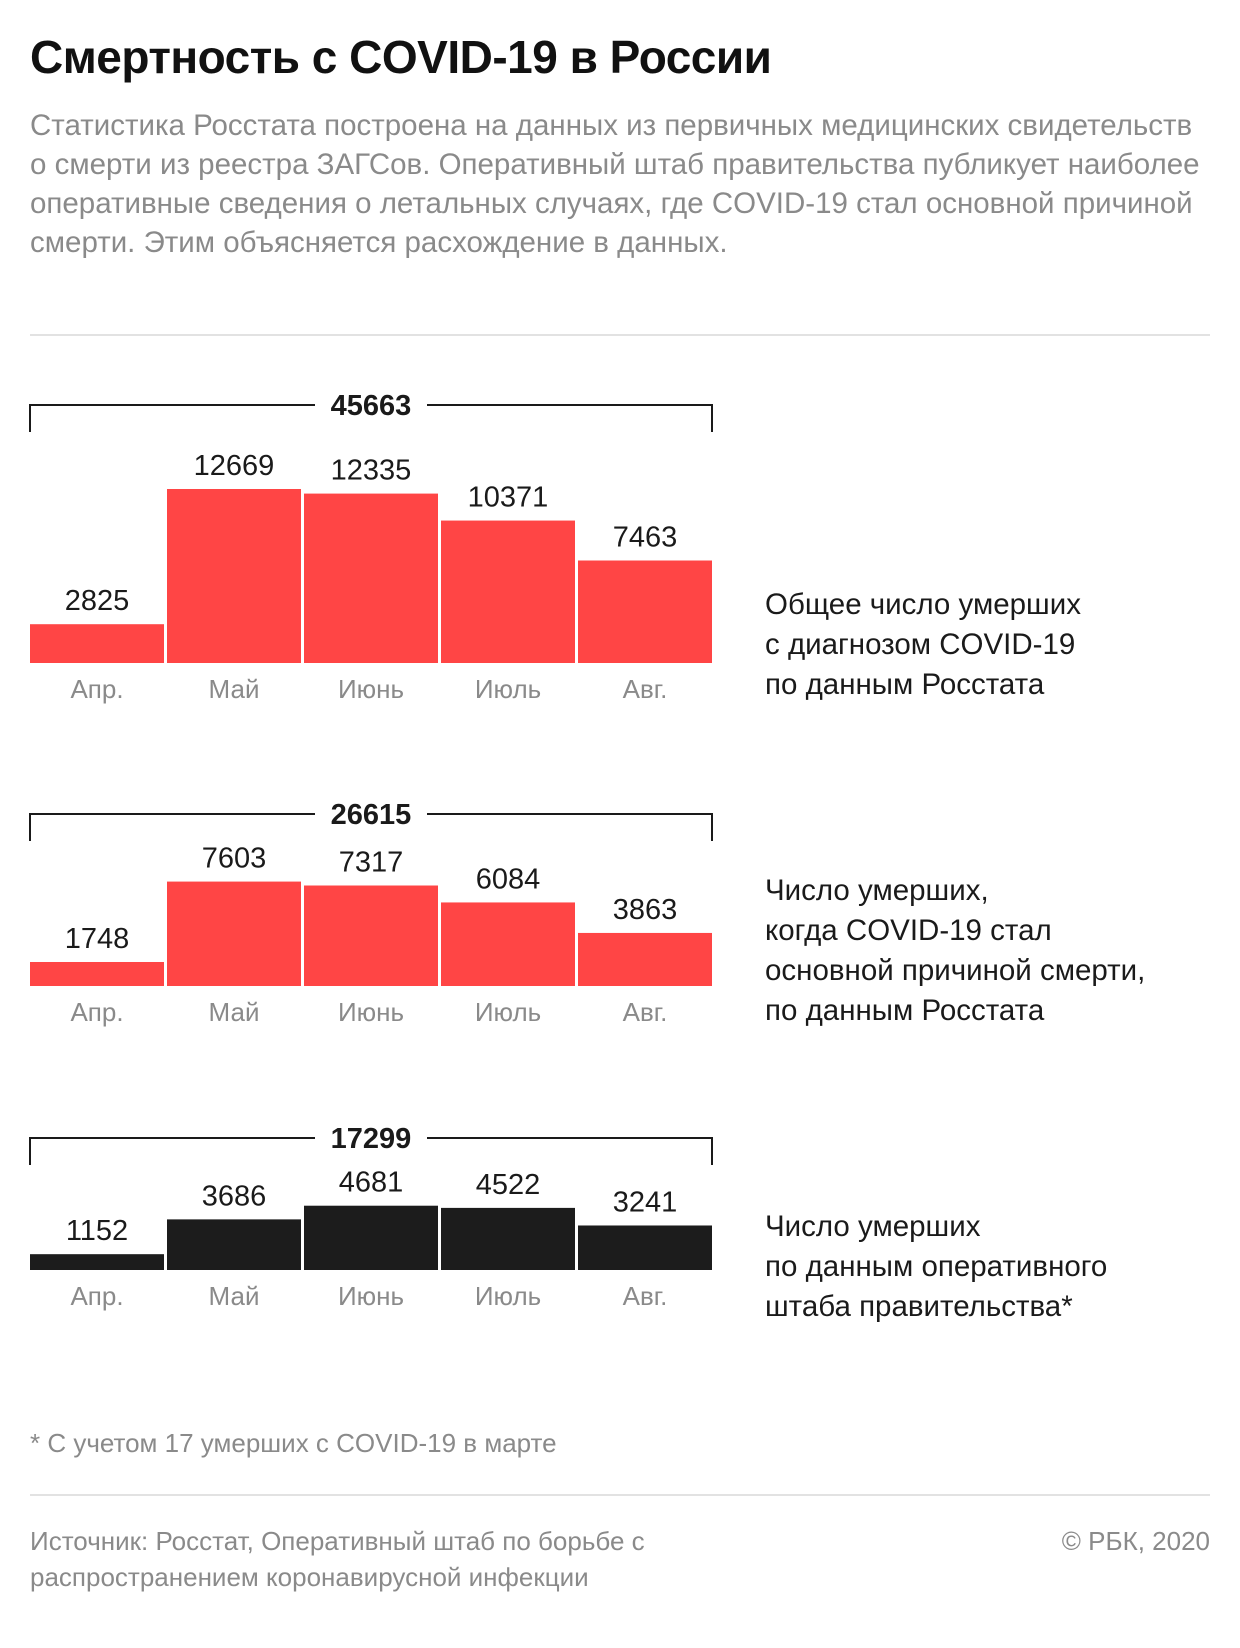  What do you see at coordinates (1135, 1541) in the screenshot?
I see `copyright: © РБК, 2020` at bounding box center [1135, 1541].